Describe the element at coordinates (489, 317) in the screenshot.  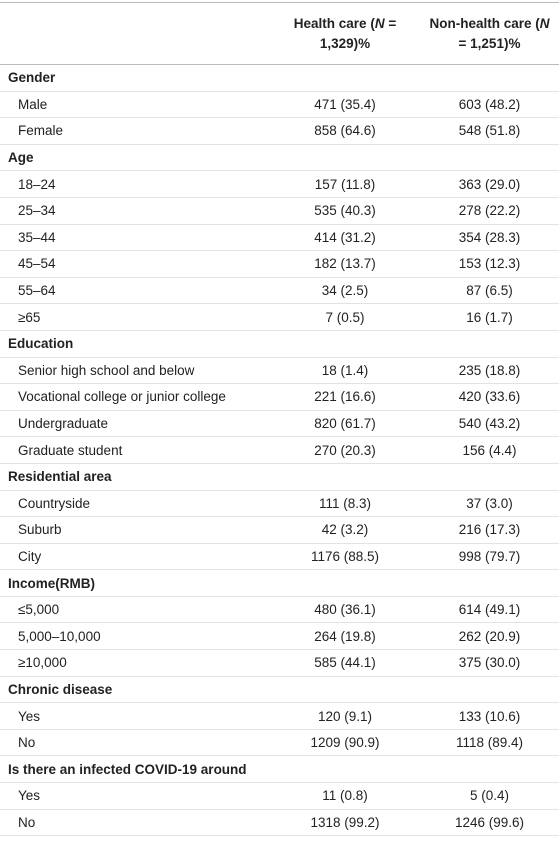
I see `cell-value: 16 (1.7)` at that location.